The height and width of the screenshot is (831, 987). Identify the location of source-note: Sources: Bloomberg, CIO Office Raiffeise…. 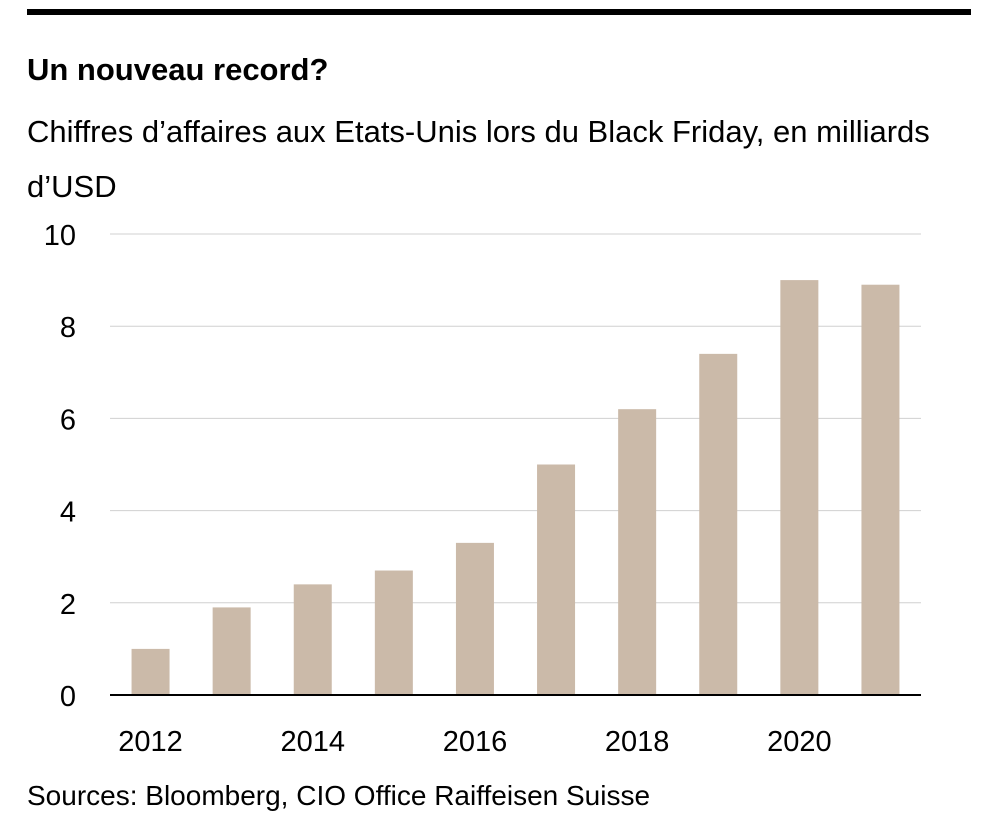
(339, 795).